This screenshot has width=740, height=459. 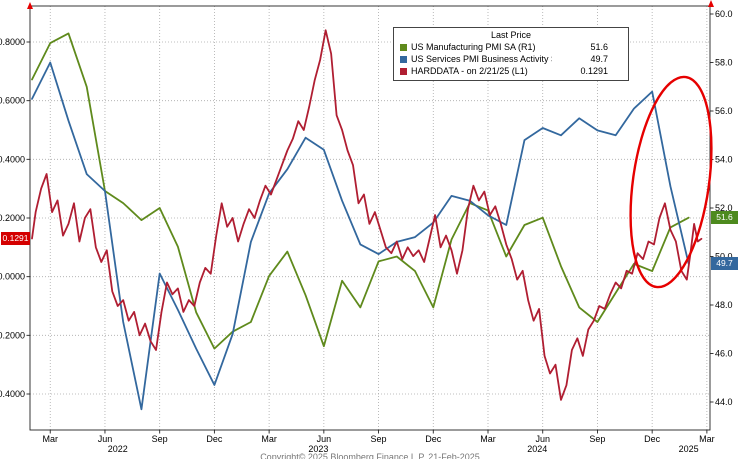 What do you see at coordinates (403, 47) in the screenshot?
I see `manufacturing-series-swatch-icon` at bounding box center [403, 47].